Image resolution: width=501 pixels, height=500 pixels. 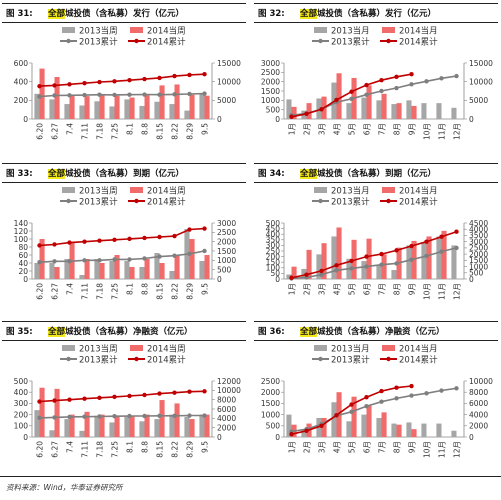 What do you see at coordinates (19, 332) in the screenshot?
I see `figure-number: 图 35:` at bounding box center [19, 332].